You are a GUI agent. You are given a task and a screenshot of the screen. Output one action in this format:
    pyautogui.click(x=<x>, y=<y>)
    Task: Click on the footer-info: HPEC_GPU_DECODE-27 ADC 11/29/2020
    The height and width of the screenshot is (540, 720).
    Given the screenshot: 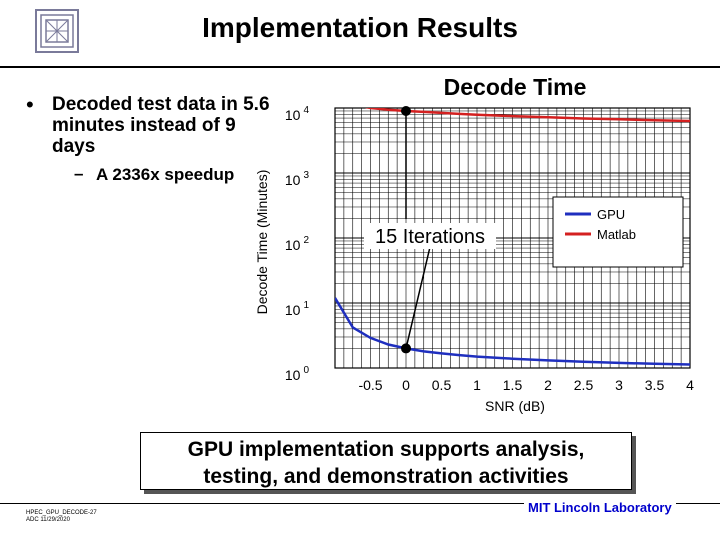 What is the action you would take?
    pyautogui.click(x=61, y=517)
    